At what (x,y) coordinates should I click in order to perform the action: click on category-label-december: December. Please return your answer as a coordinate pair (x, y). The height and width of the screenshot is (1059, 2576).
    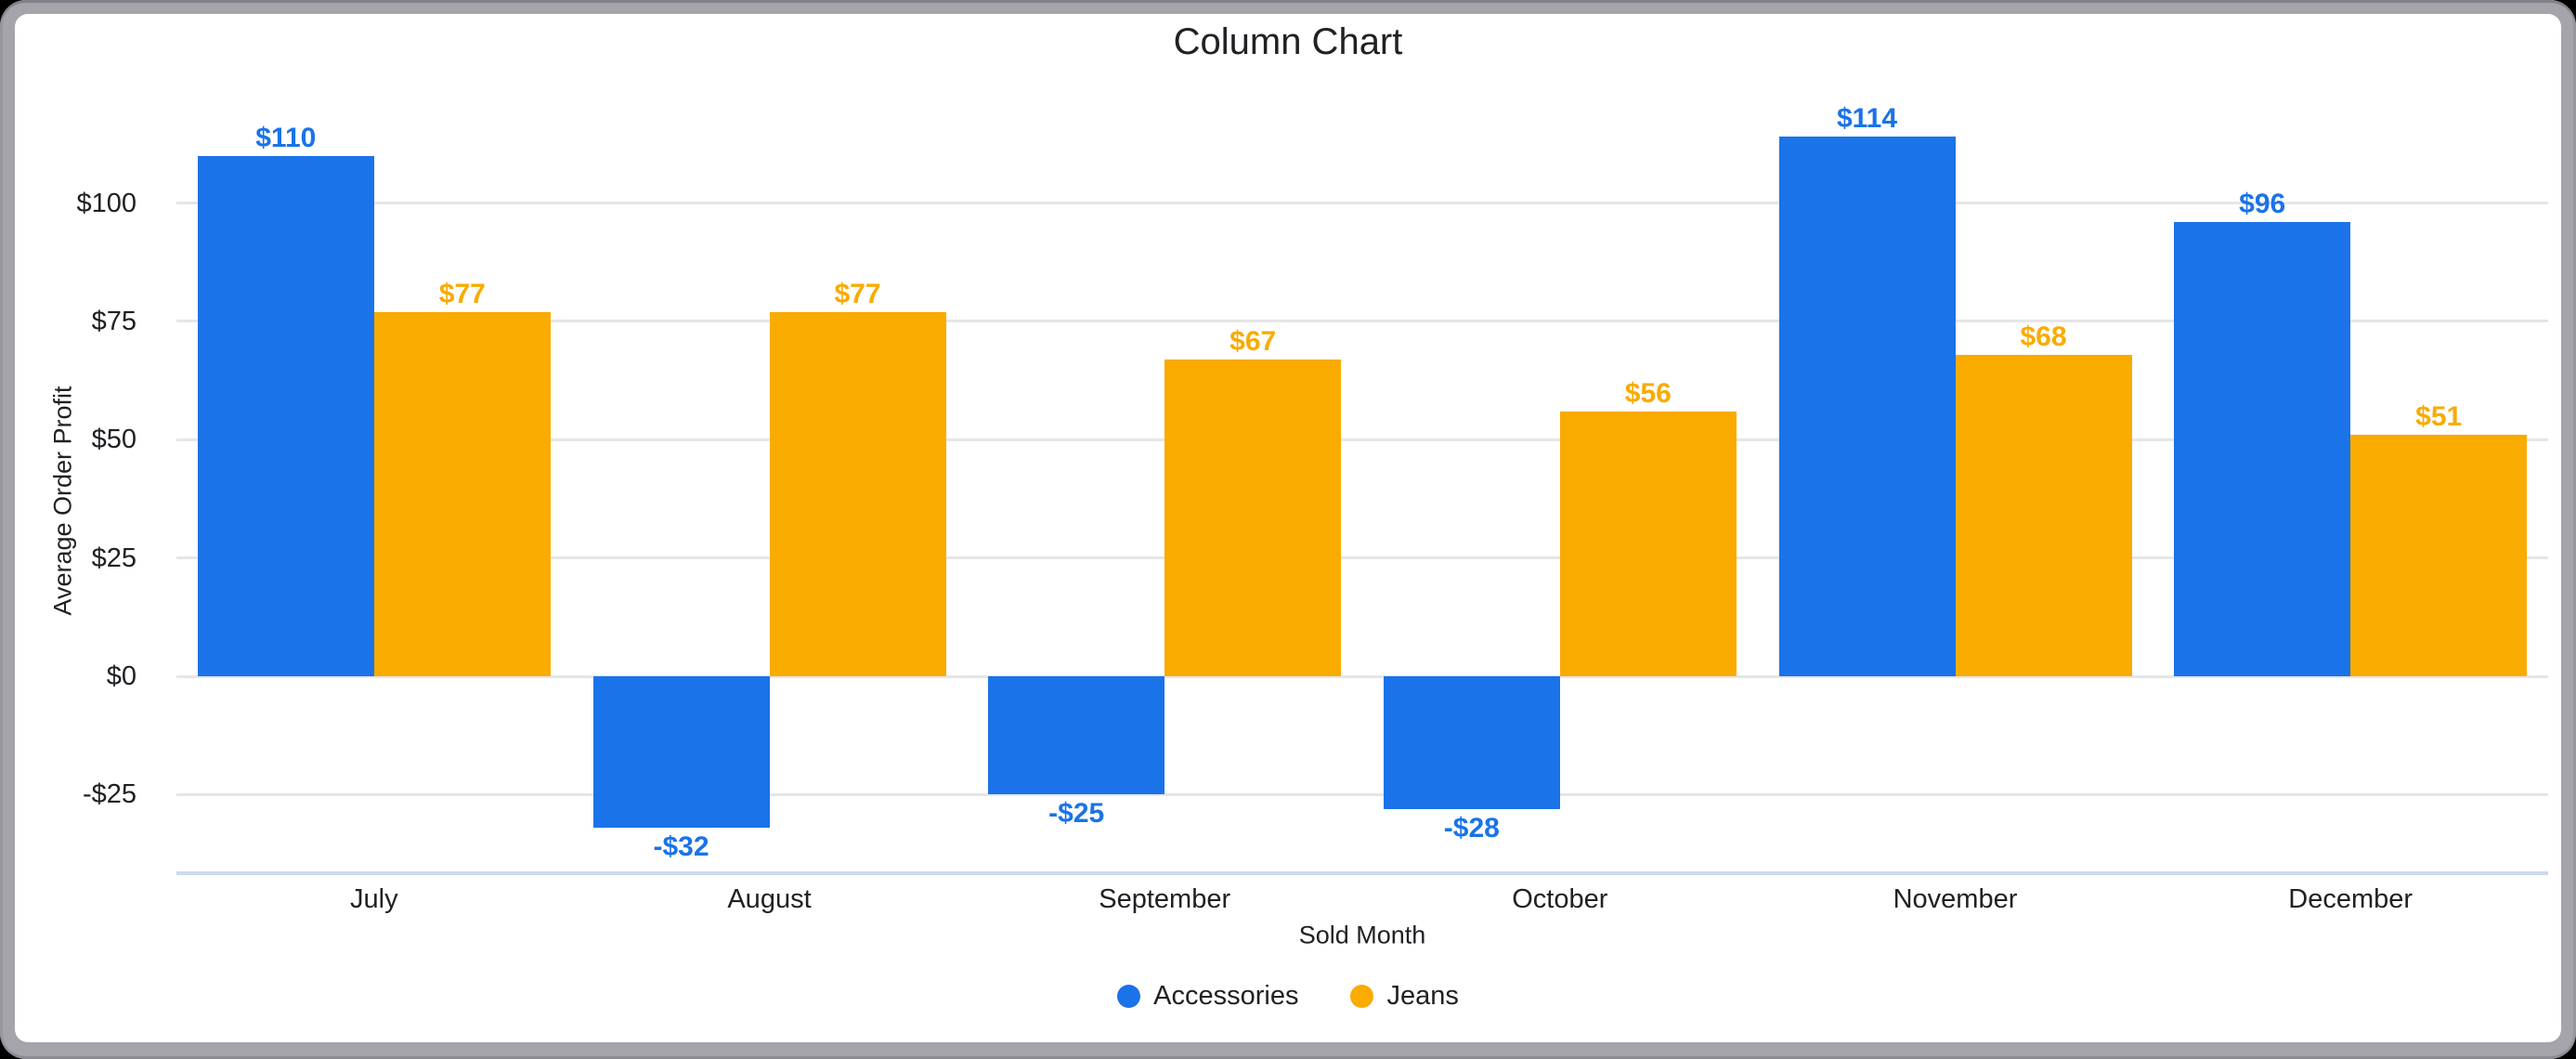
    Looking at the image, I should click on (2350, 899).